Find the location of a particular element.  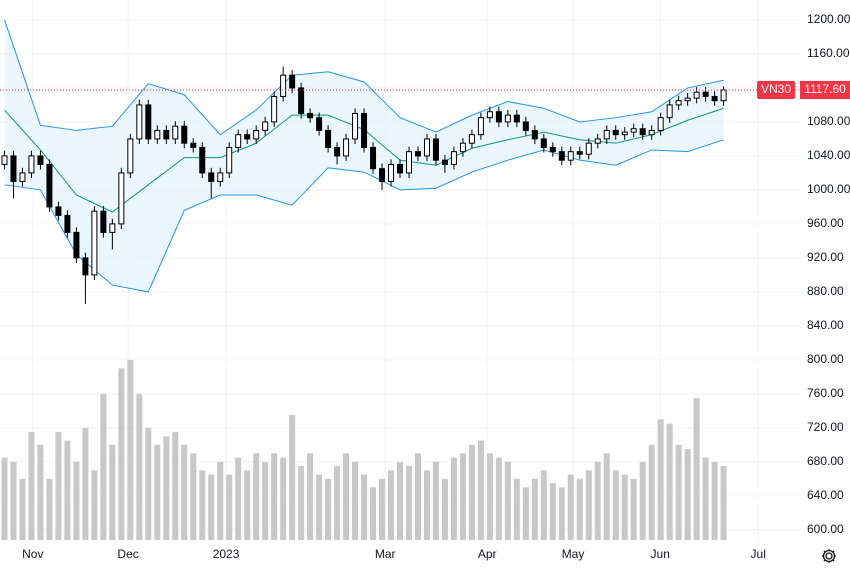

settings-icon is located at coordinates (829, 556).